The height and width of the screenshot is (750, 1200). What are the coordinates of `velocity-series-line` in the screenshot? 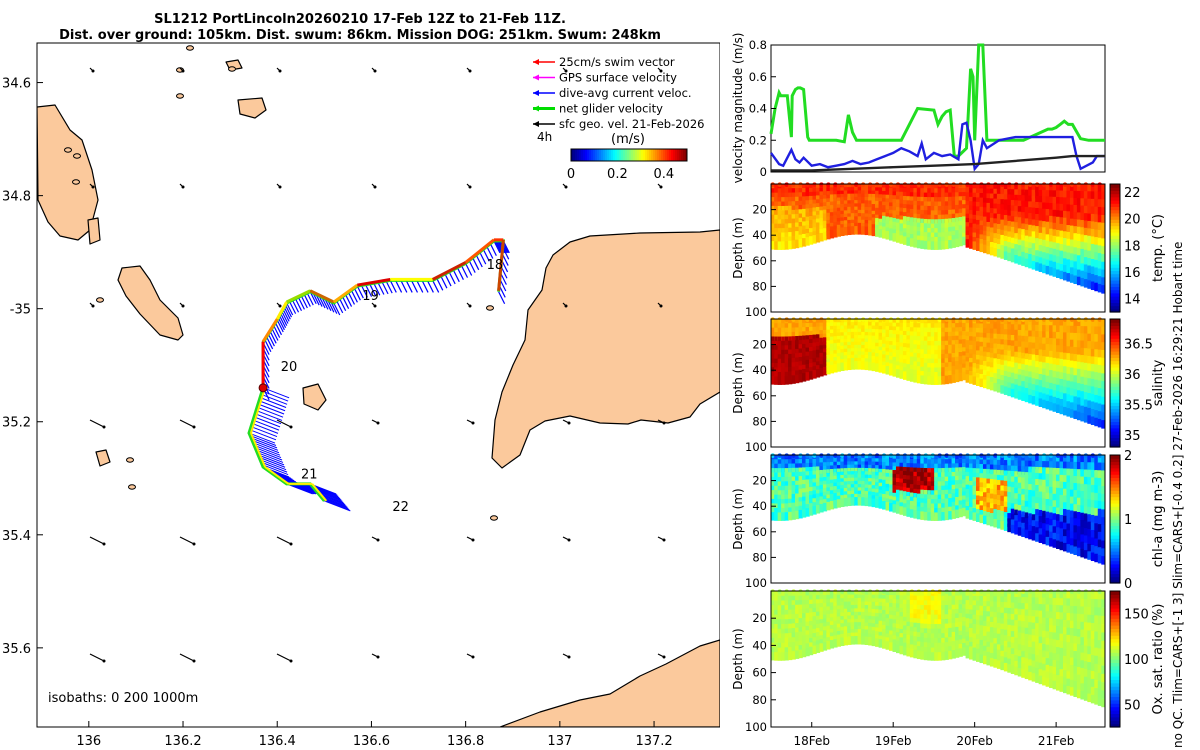 It's located at (938, 163).